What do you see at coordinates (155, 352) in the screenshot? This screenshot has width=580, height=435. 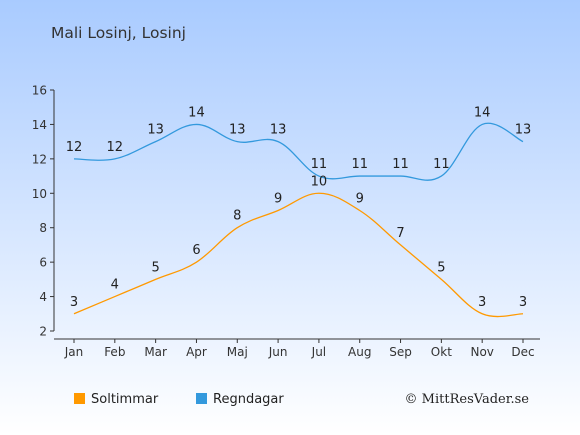 I see `x-tick-label: Mar` at bounding box center [155, 352].